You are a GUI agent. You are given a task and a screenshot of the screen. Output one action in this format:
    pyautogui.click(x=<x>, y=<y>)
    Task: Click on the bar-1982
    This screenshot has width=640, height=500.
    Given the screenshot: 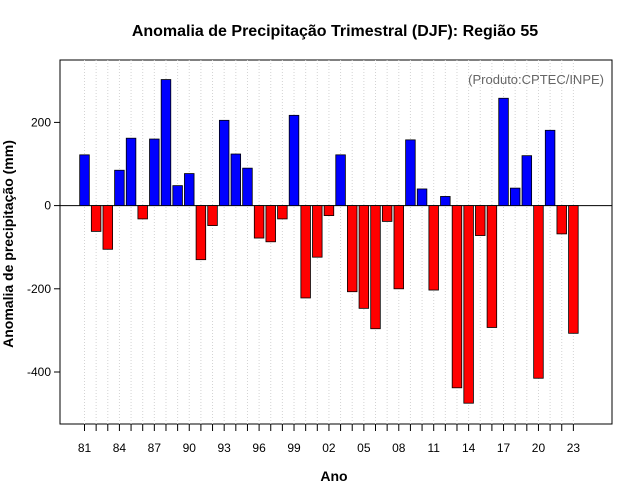 What is the action you would take?
    pyautogui.click(x=96, y=218)
    